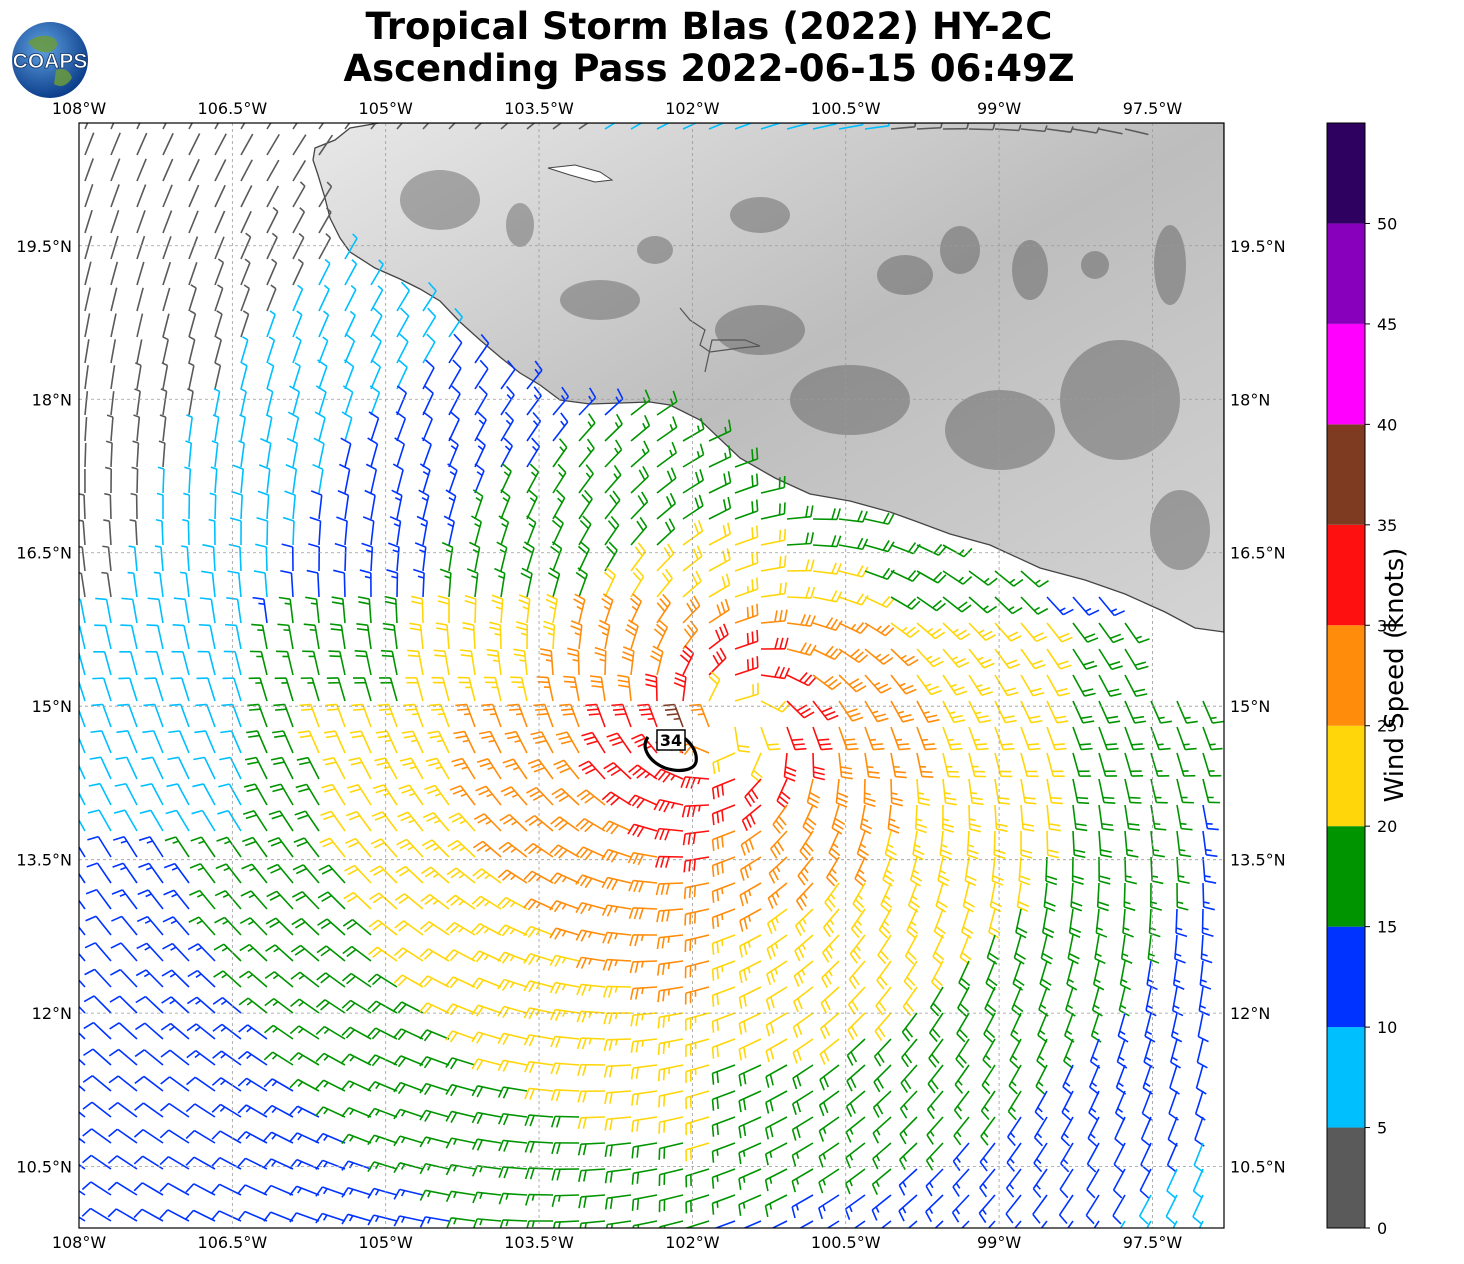 This screenshot has width=1464, height=1264. I want to click on lon-tick-label-top: 102°W, so click(692, 108).